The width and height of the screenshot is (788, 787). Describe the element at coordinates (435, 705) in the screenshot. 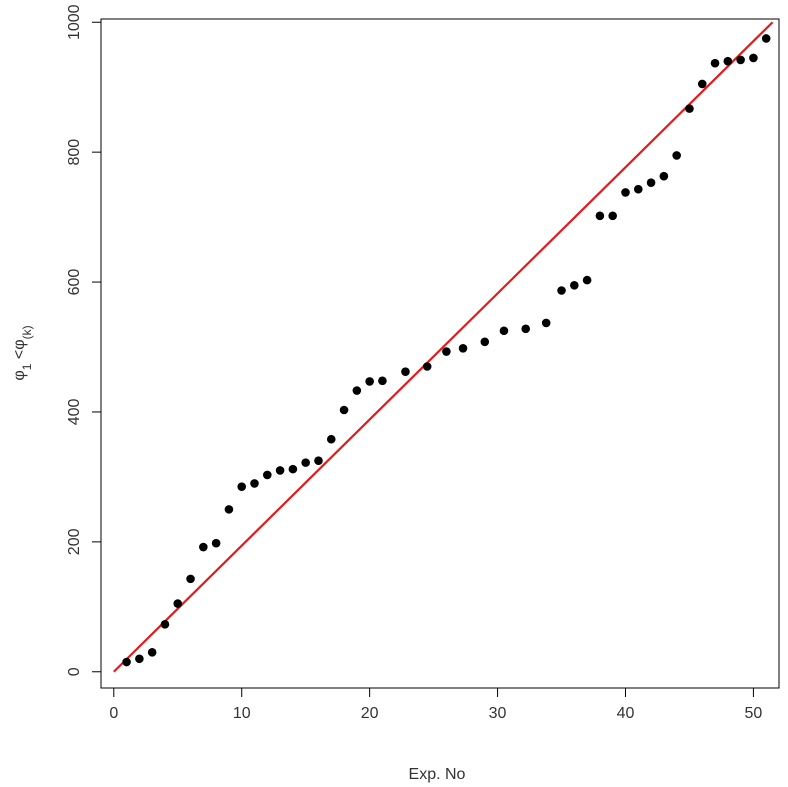

I see `x-axis: 0 10 20 30 40 50` at that location.